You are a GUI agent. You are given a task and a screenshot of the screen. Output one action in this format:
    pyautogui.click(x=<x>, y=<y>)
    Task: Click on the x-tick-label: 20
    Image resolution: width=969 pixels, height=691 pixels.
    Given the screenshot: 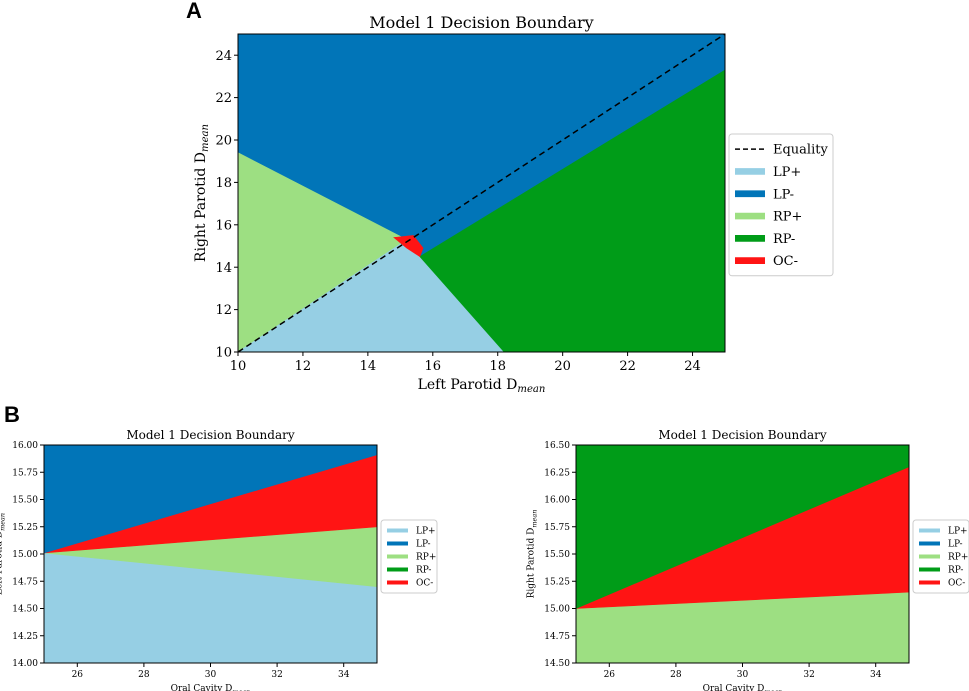 What is the action you would take?
    pyautogui.click(x=562, y=366)
    